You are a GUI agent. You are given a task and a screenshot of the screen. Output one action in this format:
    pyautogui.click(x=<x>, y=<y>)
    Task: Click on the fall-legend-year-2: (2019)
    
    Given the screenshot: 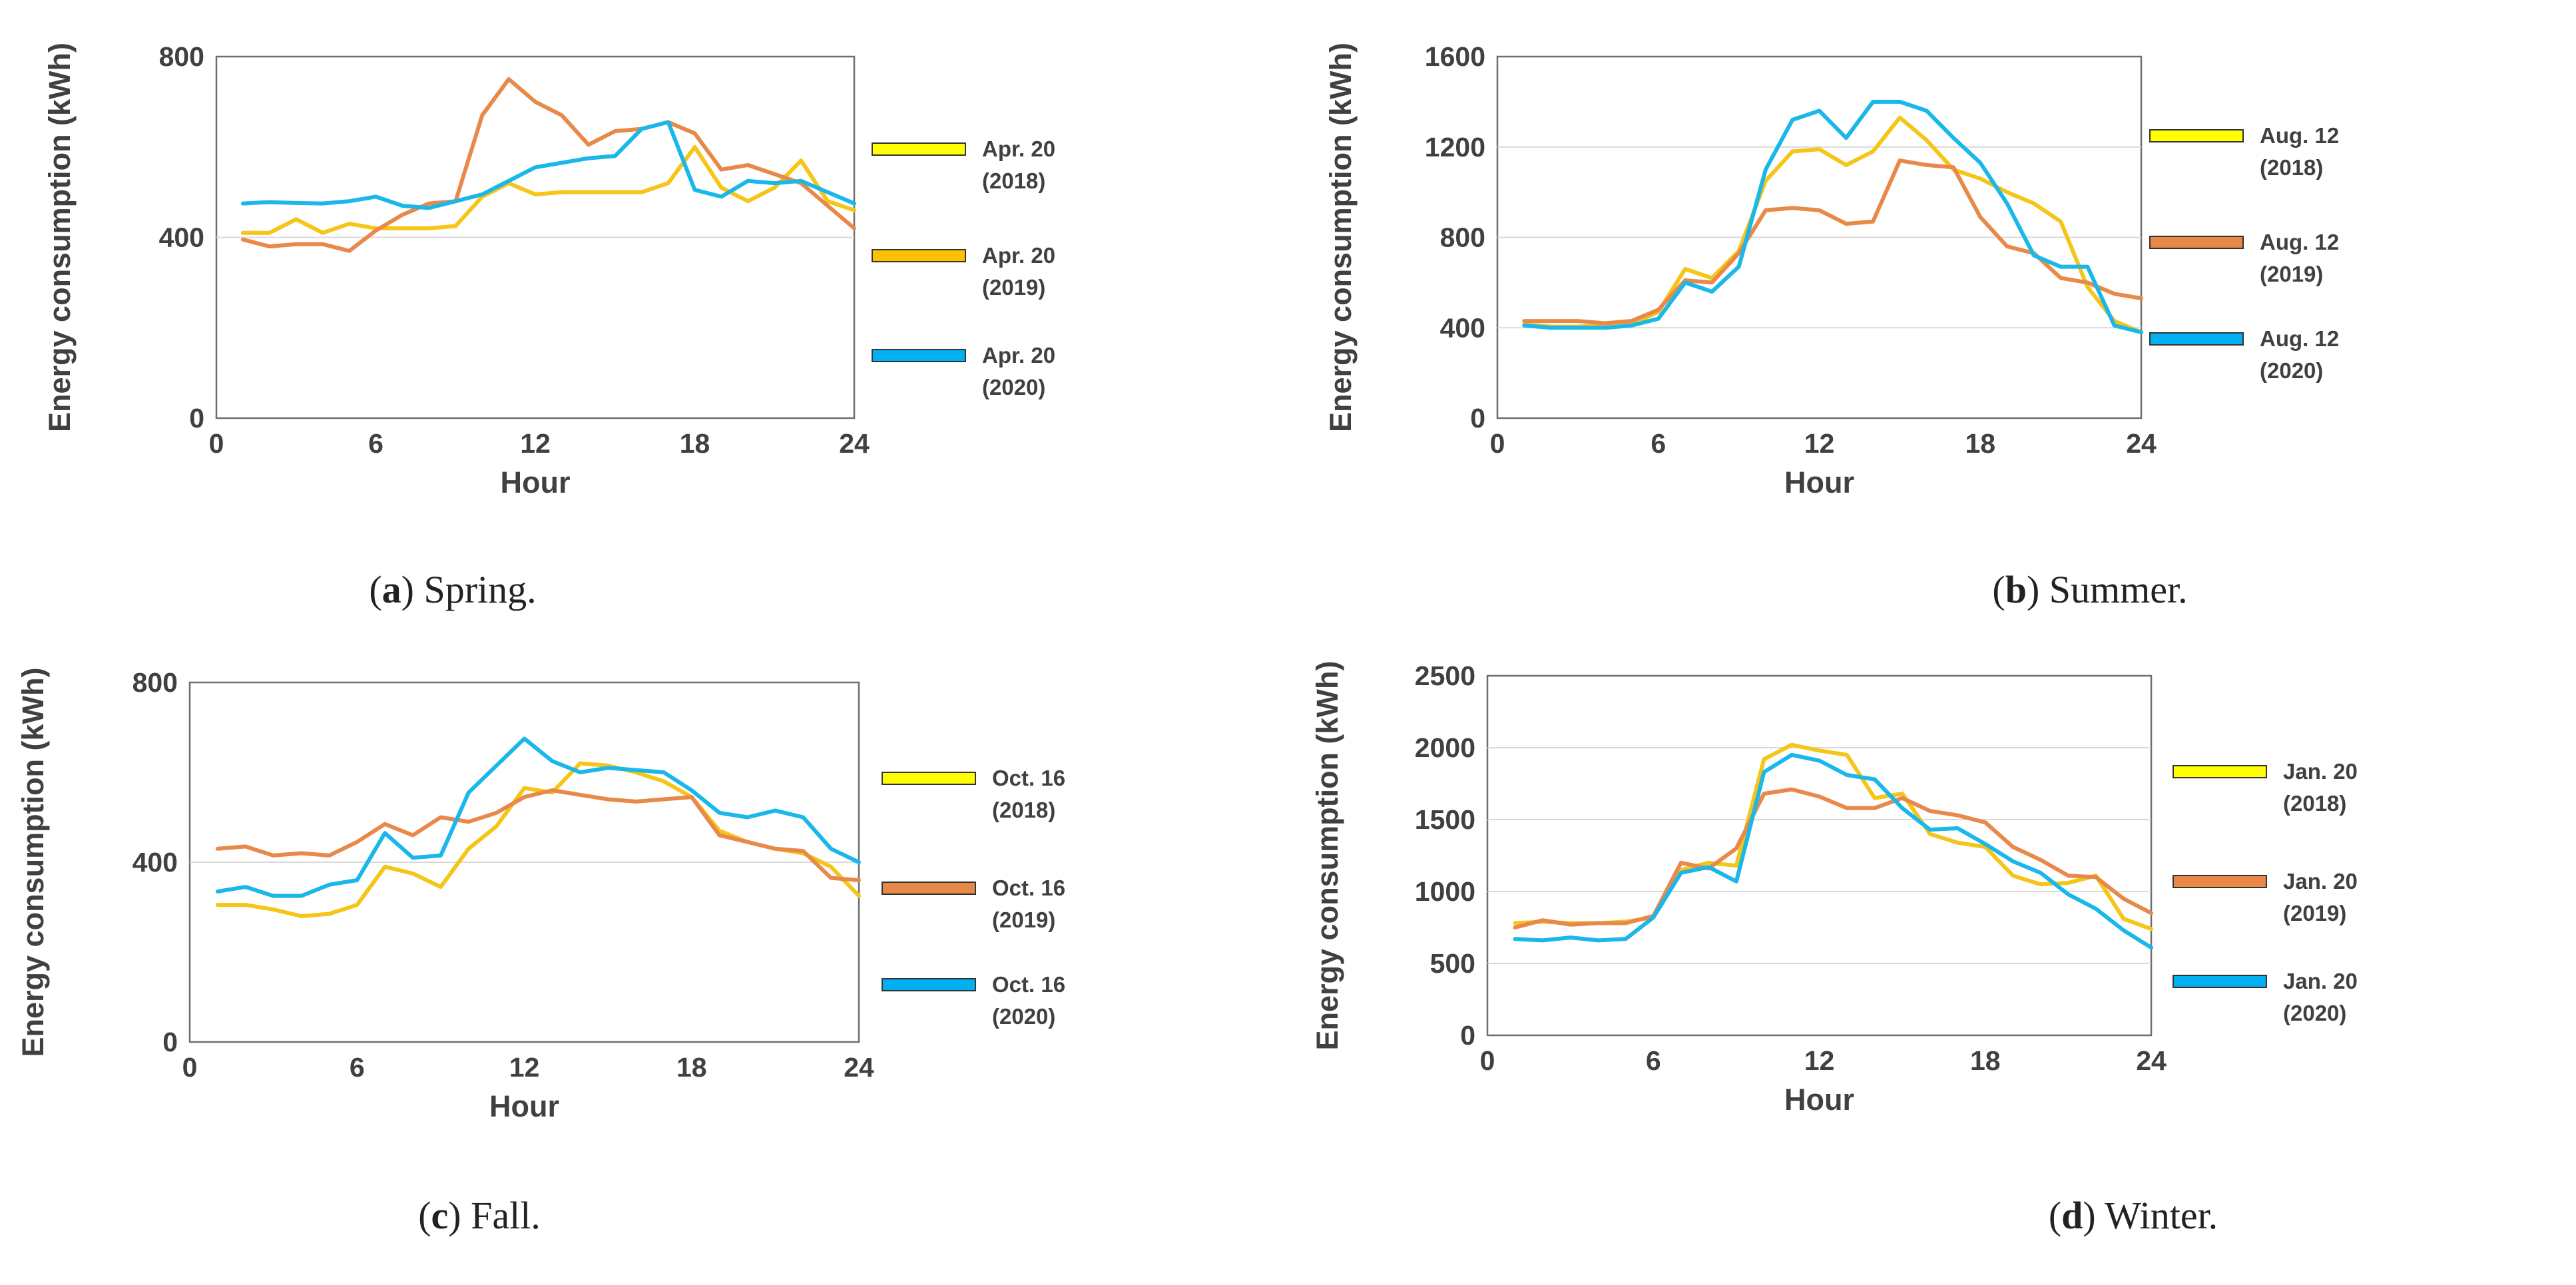 What is the action you would take?
    pyautogui.click(x=1024, y=920)
    